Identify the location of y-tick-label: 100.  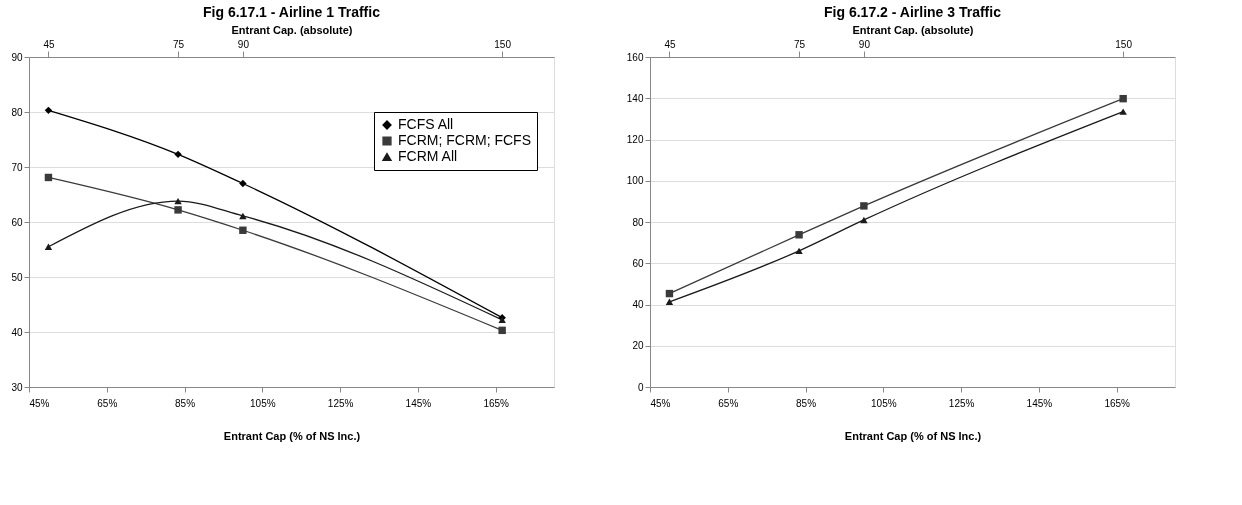
(635, 181).